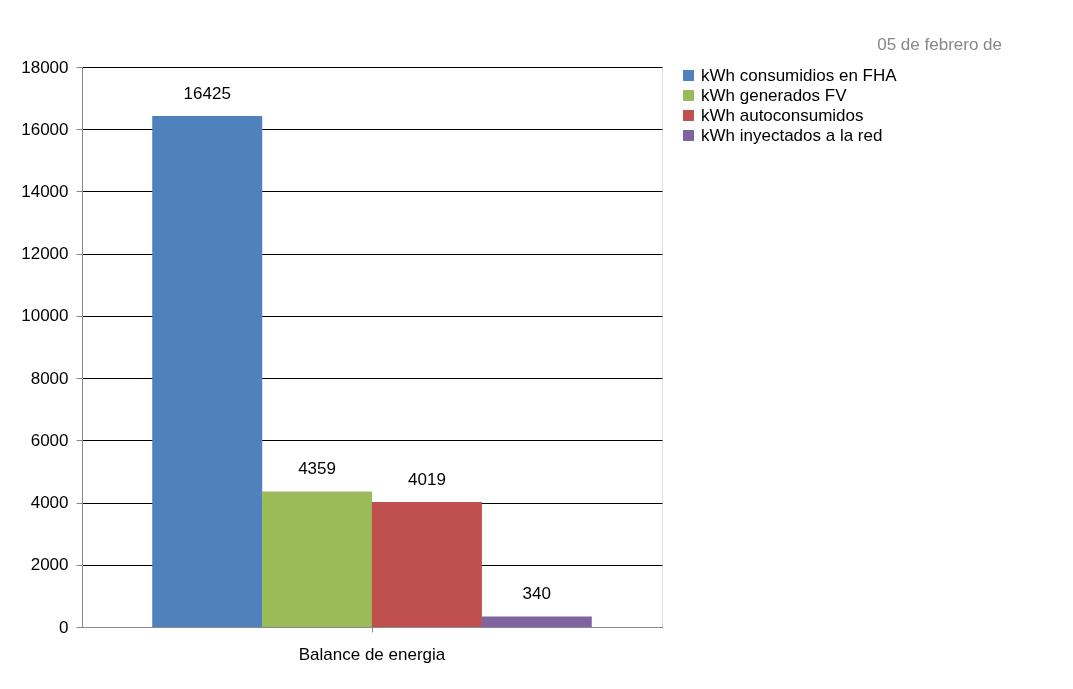 Image resolution: width=1073 pixels, height=689 pixels. What do you see at coordinates (49, 503) in the screenshot?
I see `y-tick-label: 4000` at bounding box center [49, 503].